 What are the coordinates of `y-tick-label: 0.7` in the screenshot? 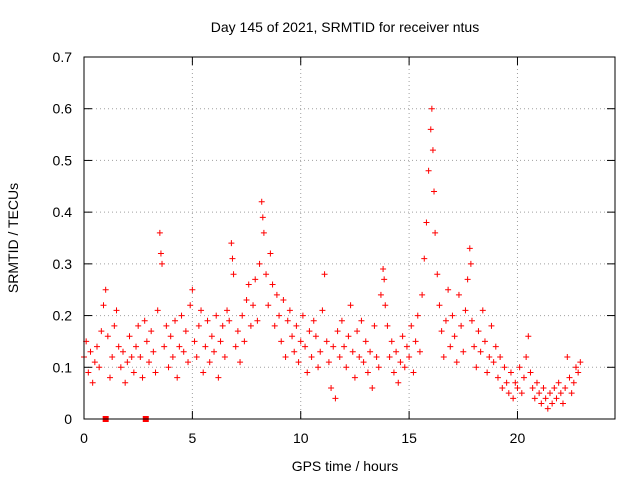 It's located at (63, 57).